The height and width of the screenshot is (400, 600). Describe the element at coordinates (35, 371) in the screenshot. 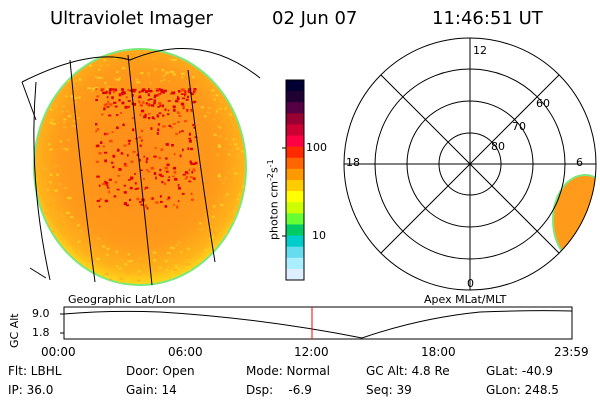

I see `info-filter: Flt: LBHL` at that location.